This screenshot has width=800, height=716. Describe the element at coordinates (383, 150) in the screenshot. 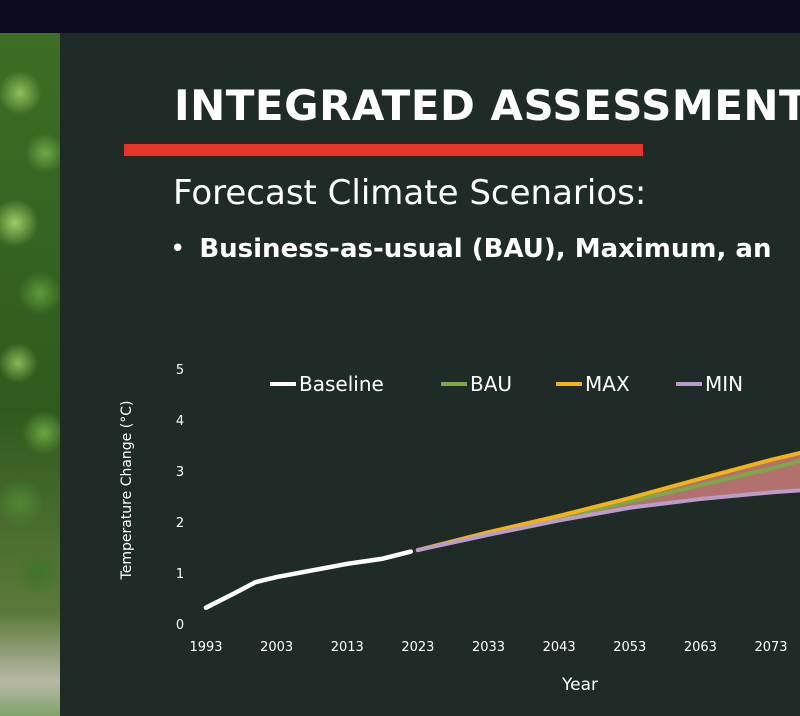

I see `title-accent-bar` at that location.